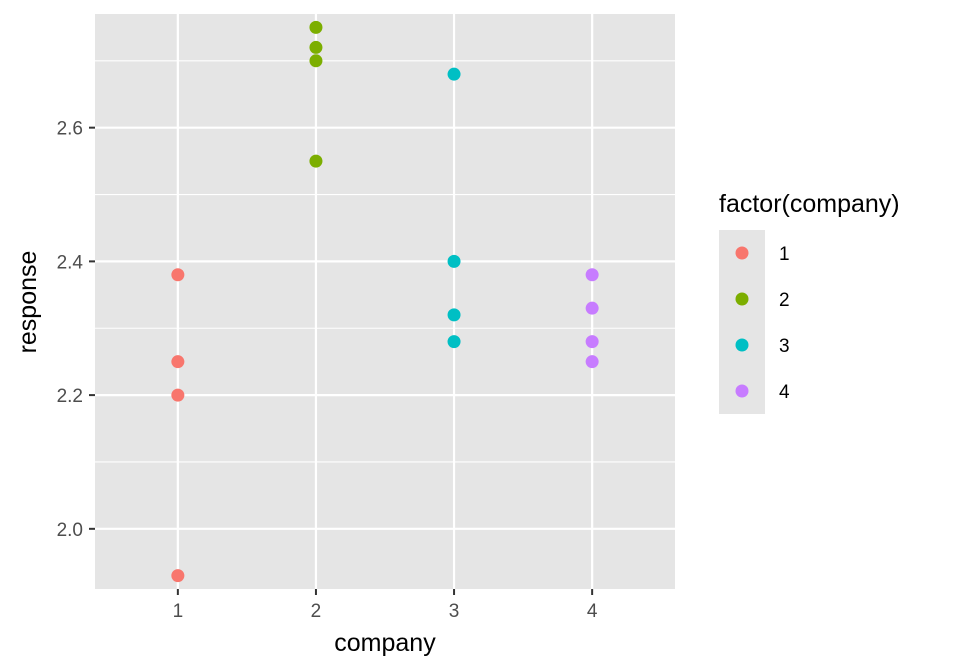 The height and width of the screenshot is (672, 960). Describe the element at coordinates (809, 302) in the screenshot. I see `legend: factor(company) 1 2 3 4` at that location.